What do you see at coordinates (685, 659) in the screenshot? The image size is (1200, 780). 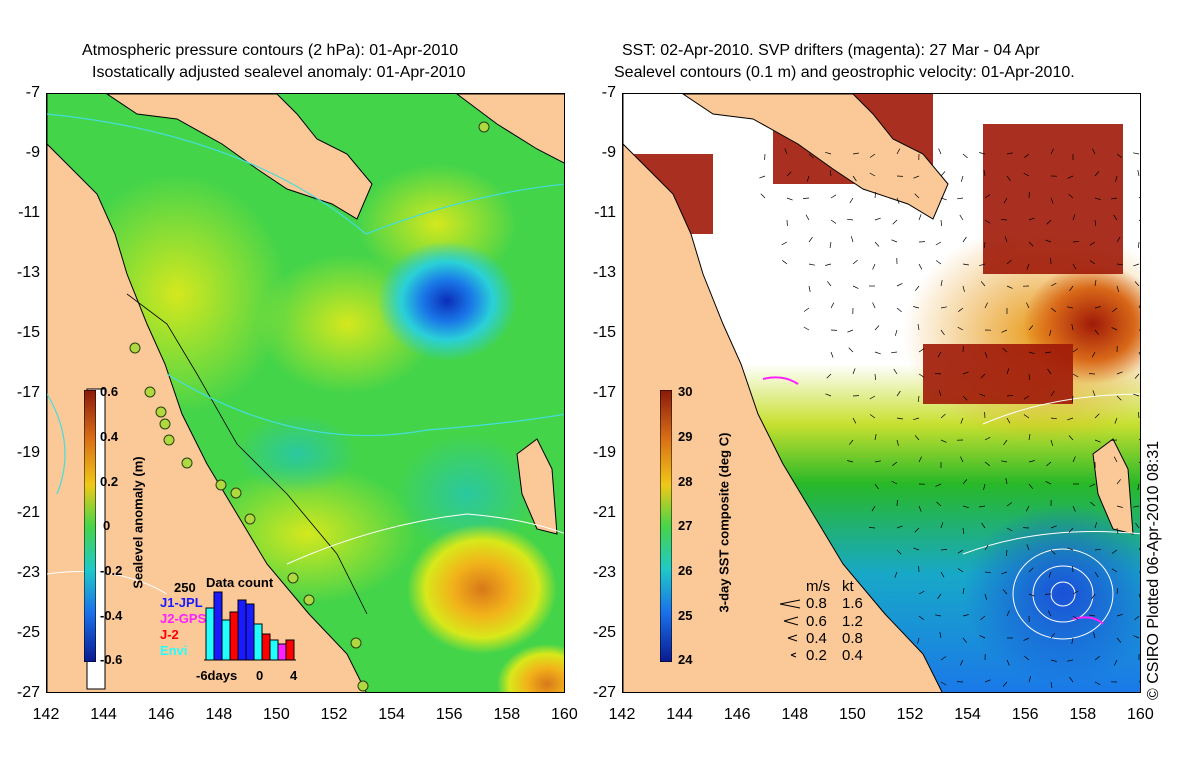 I see `right-cbar-tick: 24` at bounding box center [685, 659].